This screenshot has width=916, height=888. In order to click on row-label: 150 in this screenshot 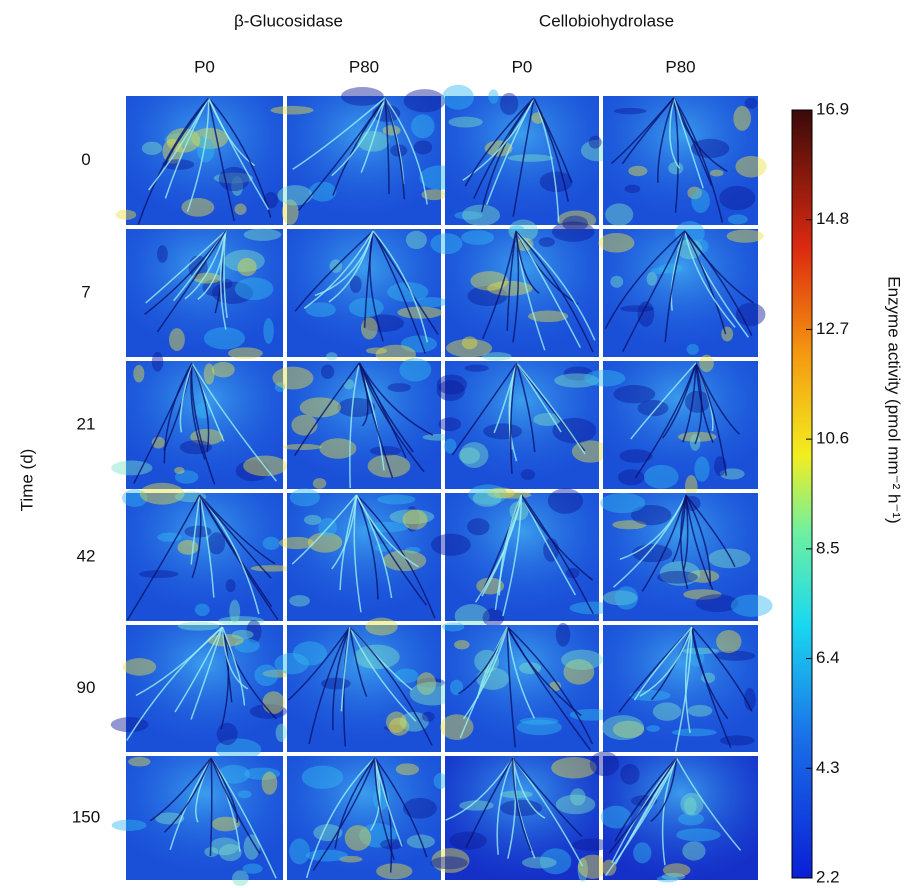, I will do `click(86, 816)`.